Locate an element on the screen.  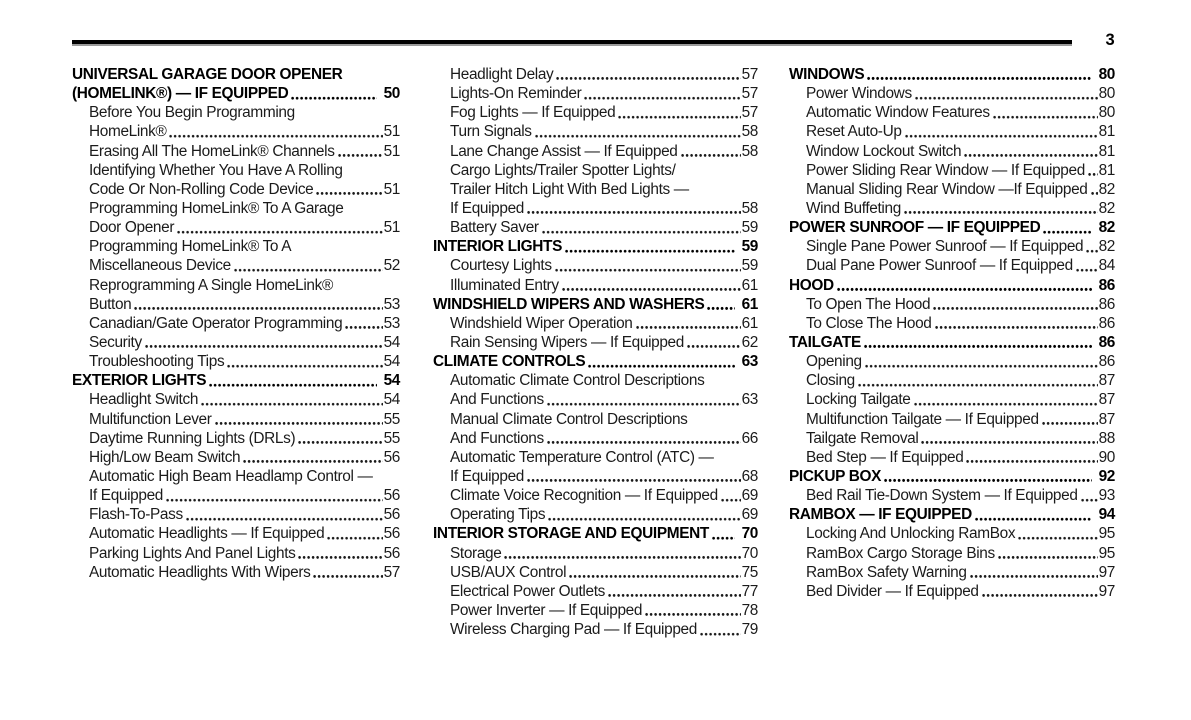
toc-section-row: HOOD 86 is located at coordinates (952, 285).